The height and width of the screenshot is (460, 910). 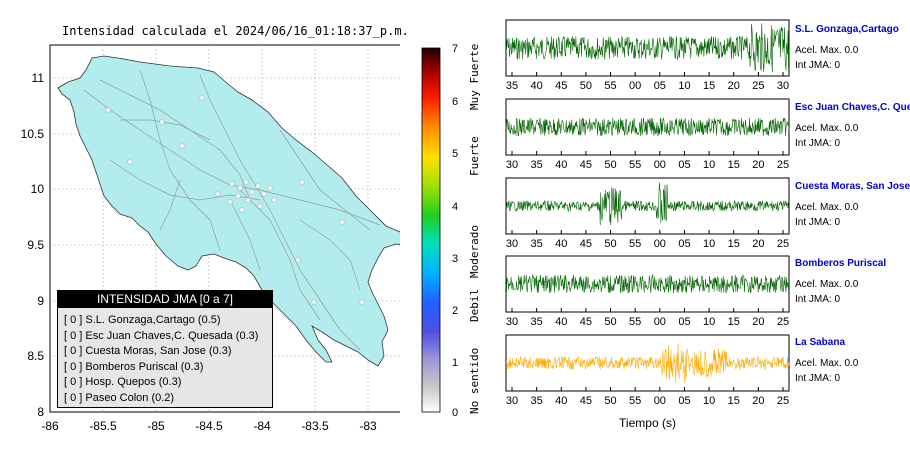 What do you see at coordinates (35, 245) in the screenshot?
I see `y-tick-9-5: 9.5` at bounding box center [35, 245].